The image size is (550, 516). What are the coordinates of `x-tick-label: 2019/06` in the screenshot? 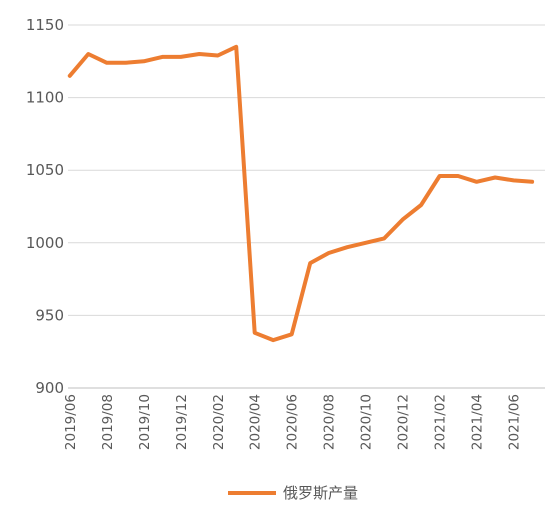 It's located at (71, 422).